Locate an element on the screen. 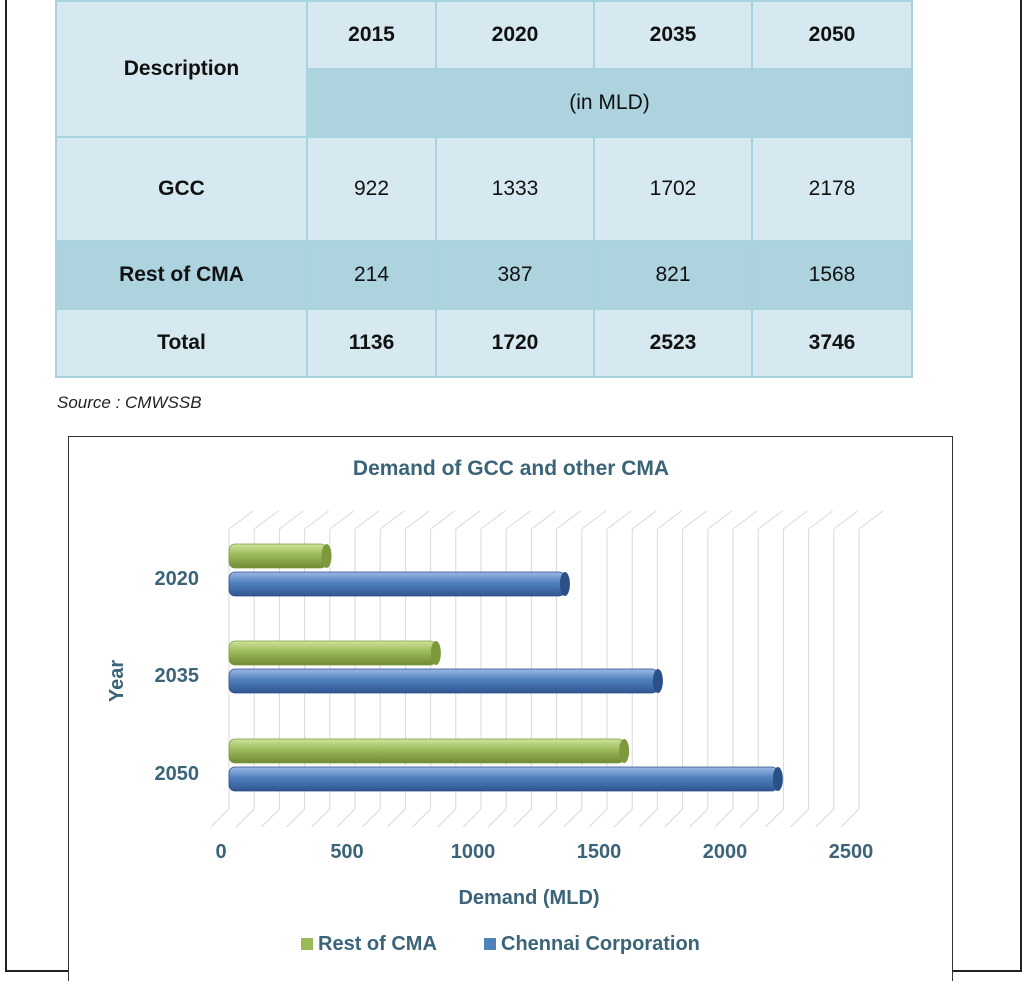 This screenshot has width=1024, height=987. bars-group is located at coordinates (505, 667).